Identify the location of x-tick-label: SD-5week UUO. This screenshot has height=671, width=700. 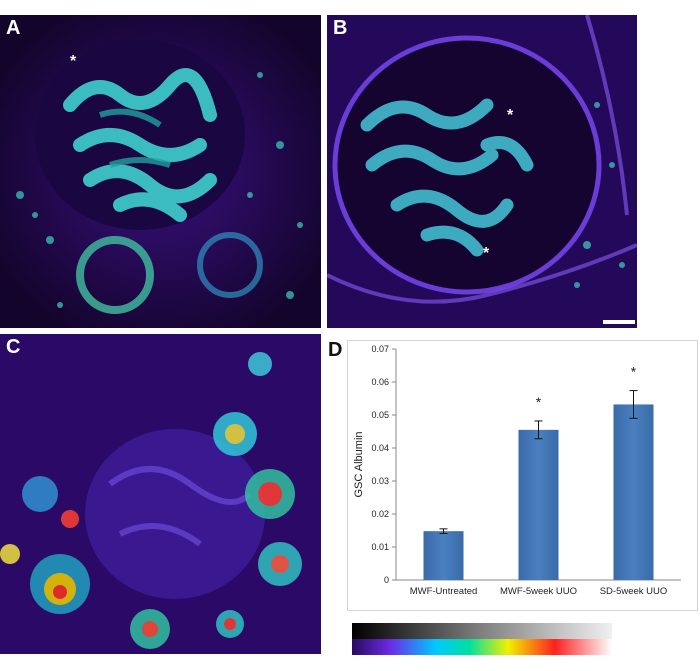
(634, 591).